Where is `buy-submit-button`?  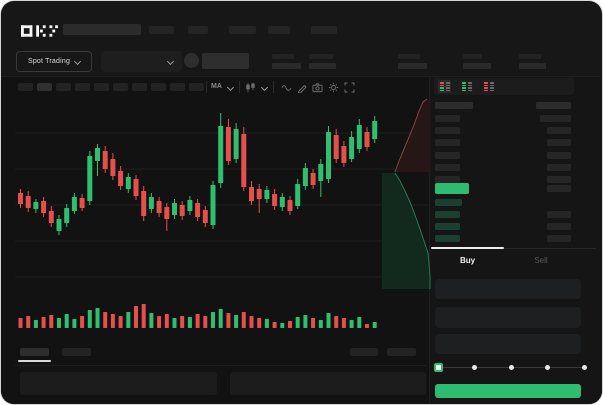
buy-submit-button is located at coordinates (508, 391).